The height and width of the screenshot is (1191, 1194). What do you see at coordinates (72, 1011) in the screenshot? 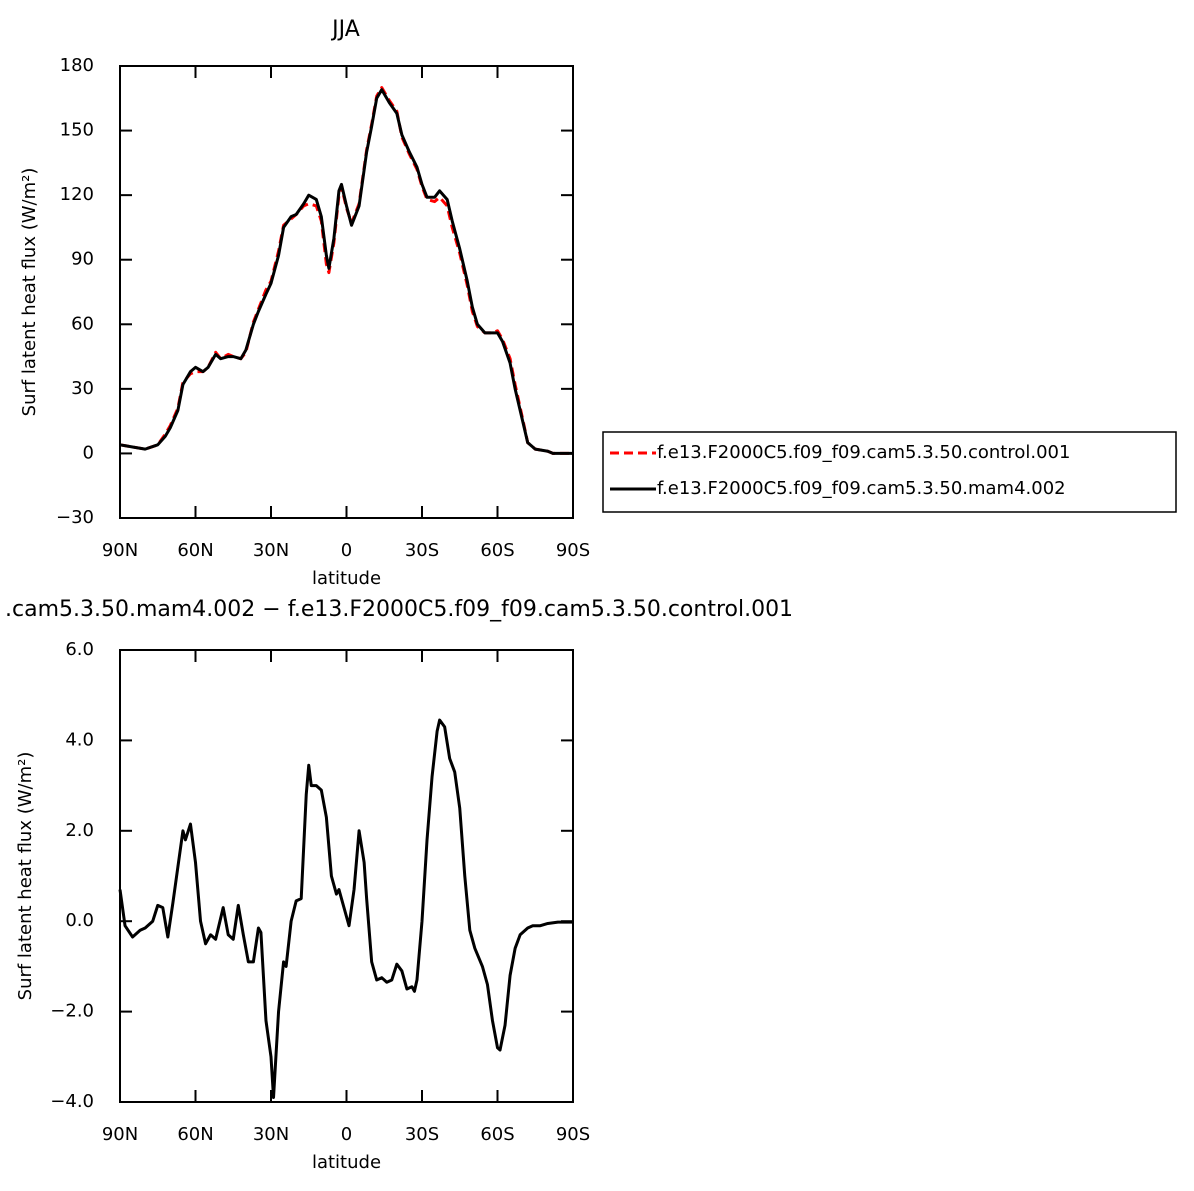
I see `y-tick-label: −2.0` at bounding box center [72, 1011].